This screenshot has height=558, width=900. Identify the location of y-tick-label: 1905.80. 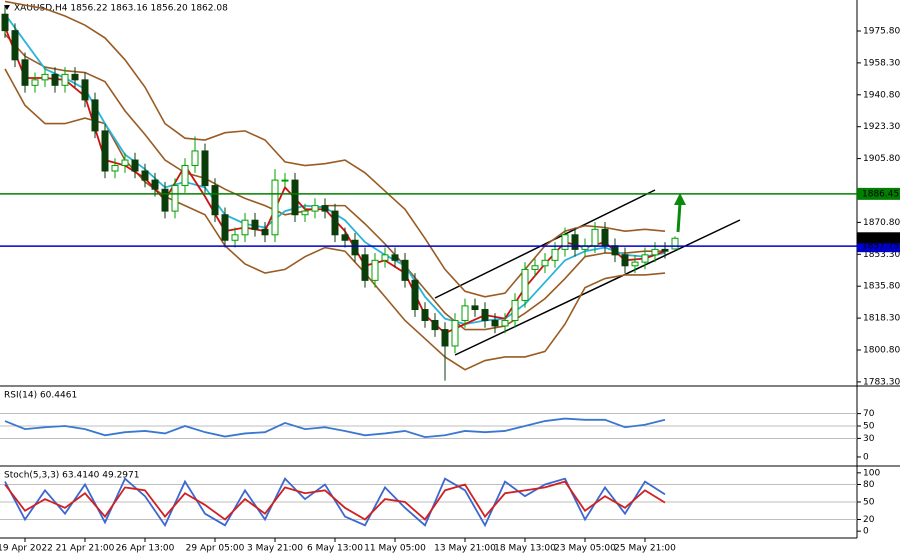
(881, 159).